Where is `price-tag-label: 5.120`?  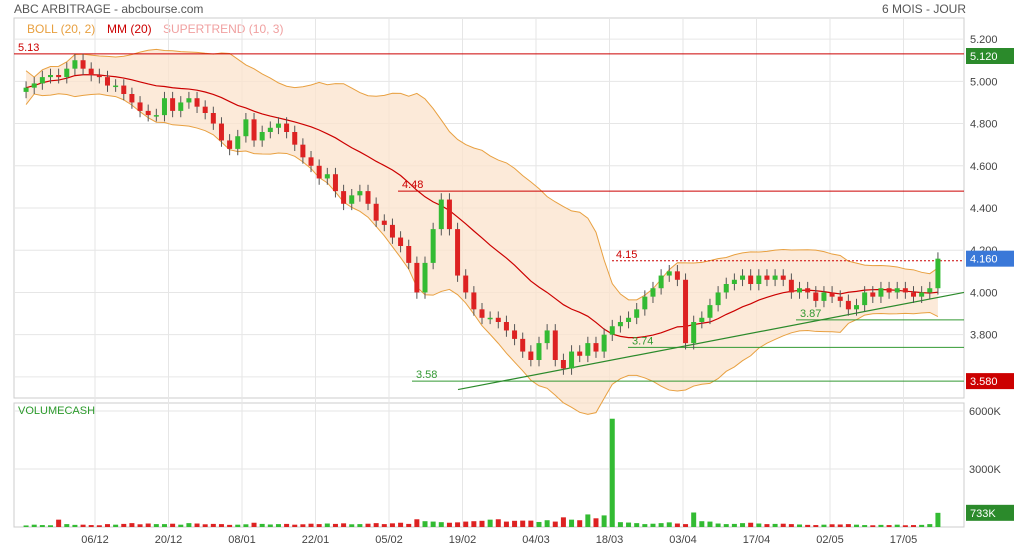
price-tag-label: 5.120 is located at coordinates (984, 57).